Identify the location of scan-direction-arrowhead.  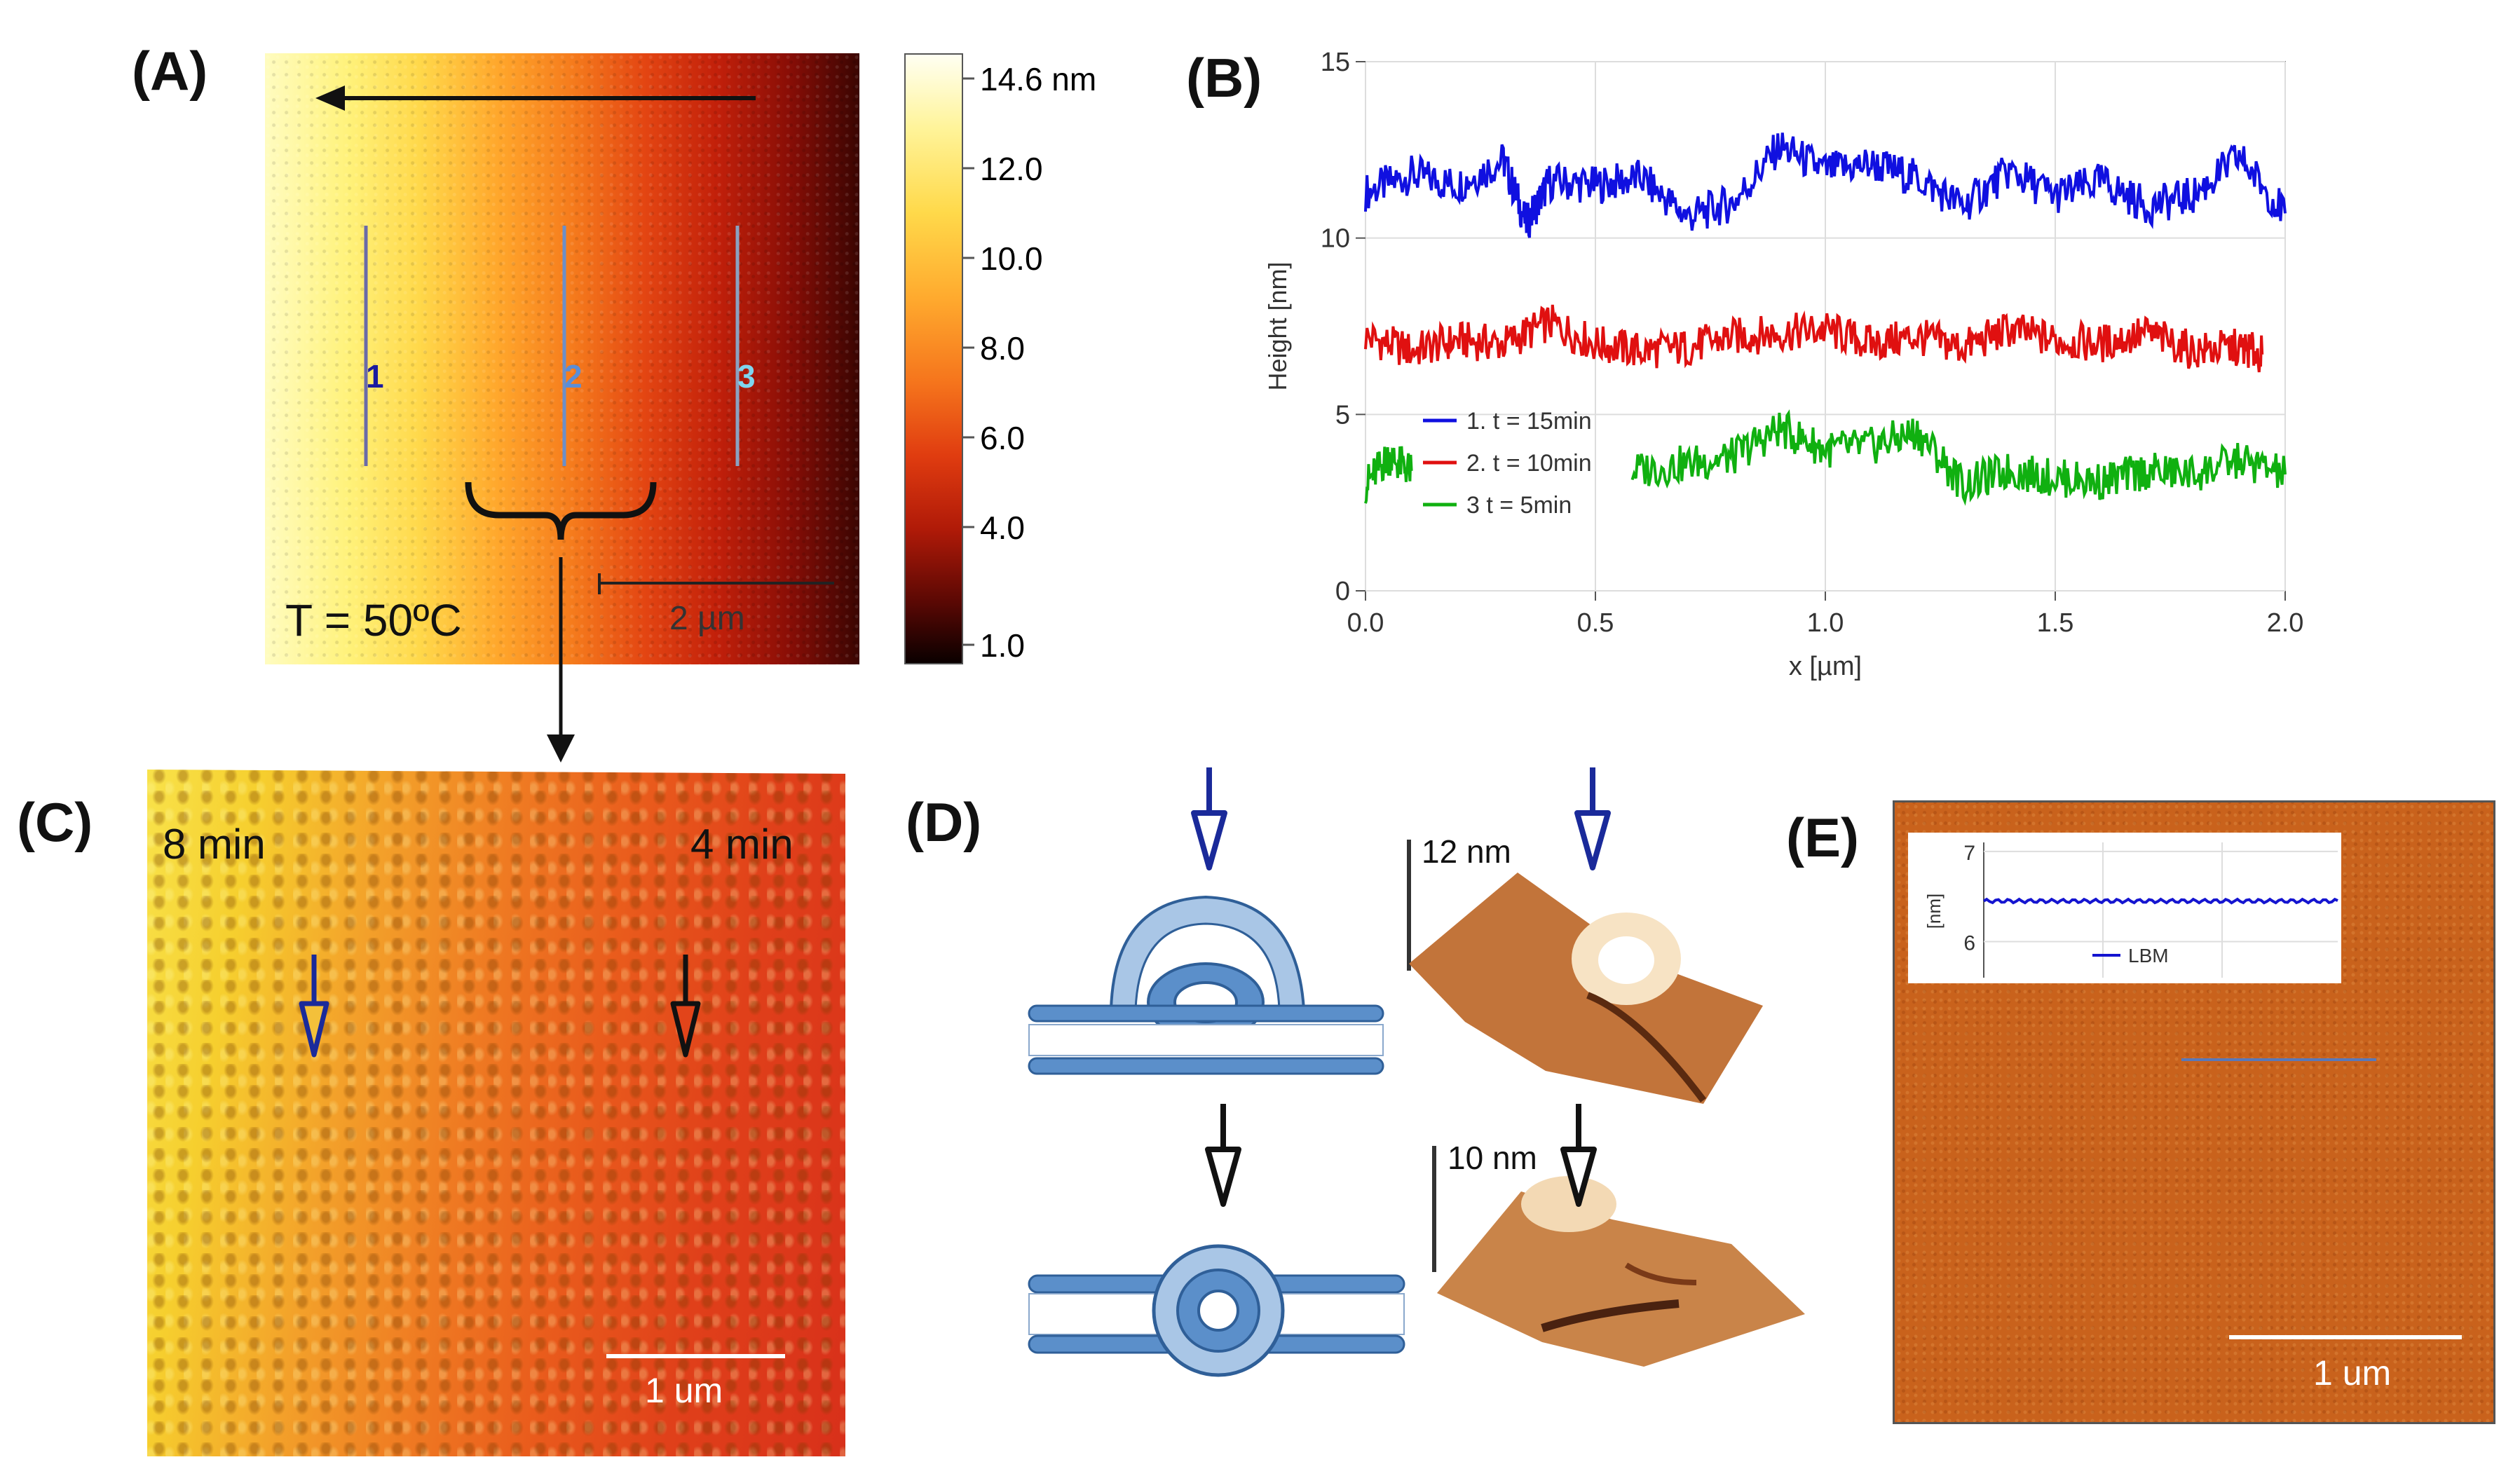
(330, 98).